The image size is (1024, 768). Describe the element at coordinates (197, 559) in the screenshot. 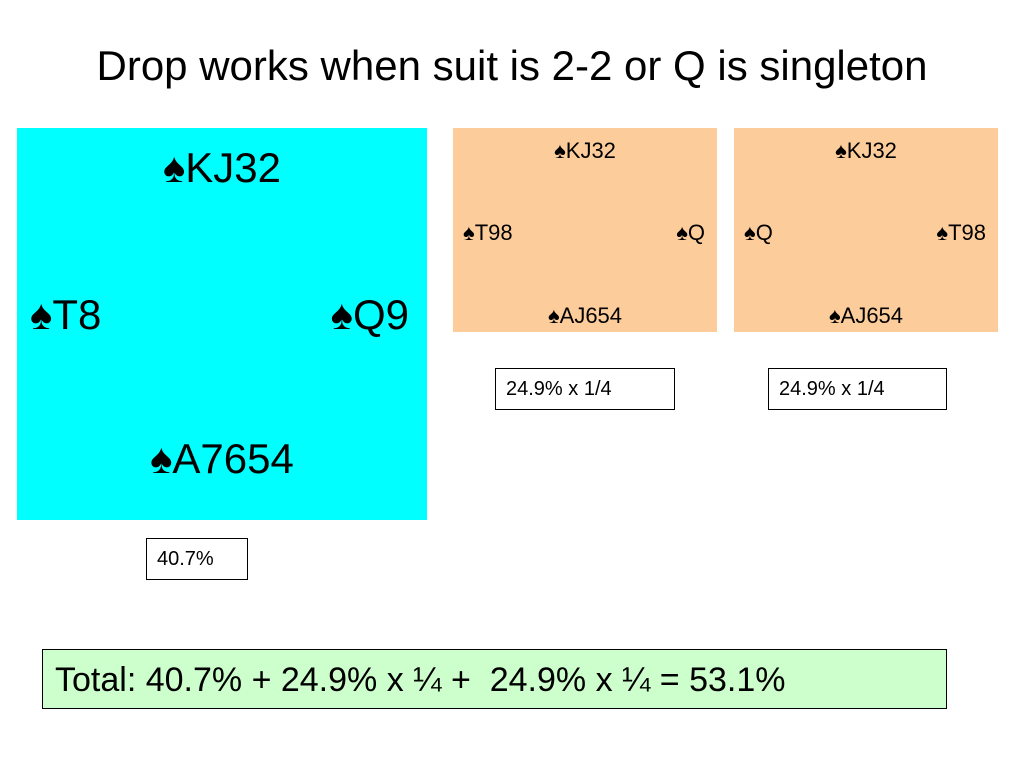

I see `probability-label-2-2: 40.7%` at that location.